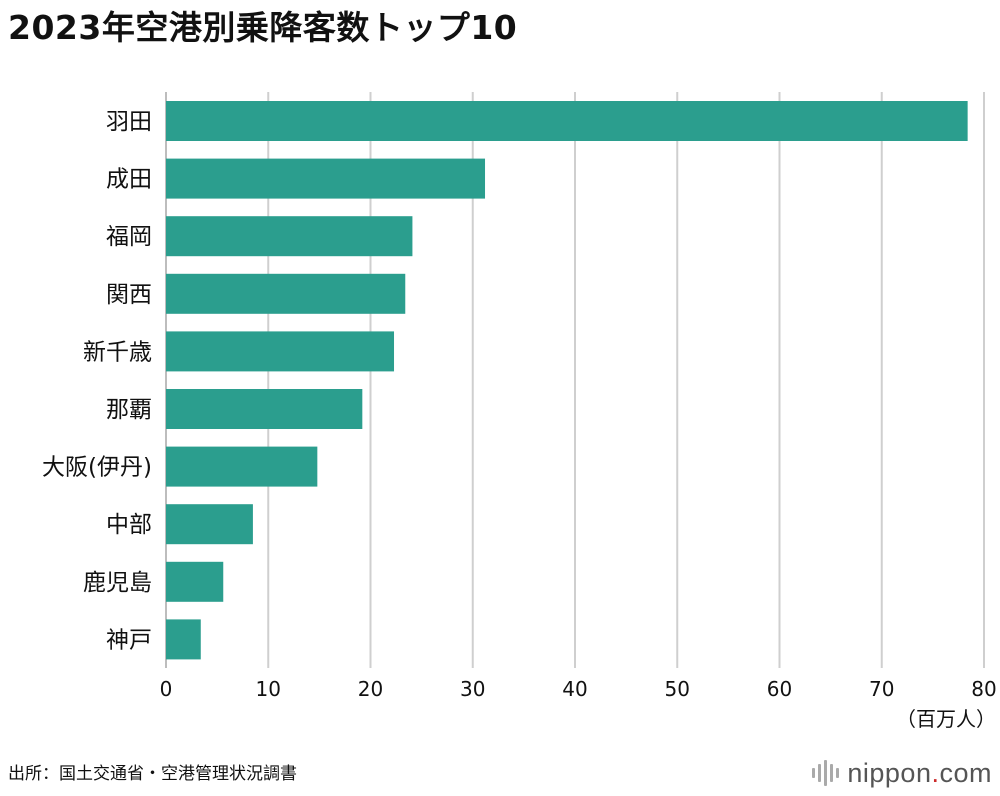 The image size is (1000, 796). Describe the element at coordinates (117, 352) in the screenshot. I see `category-label: 新千歳` at that location.